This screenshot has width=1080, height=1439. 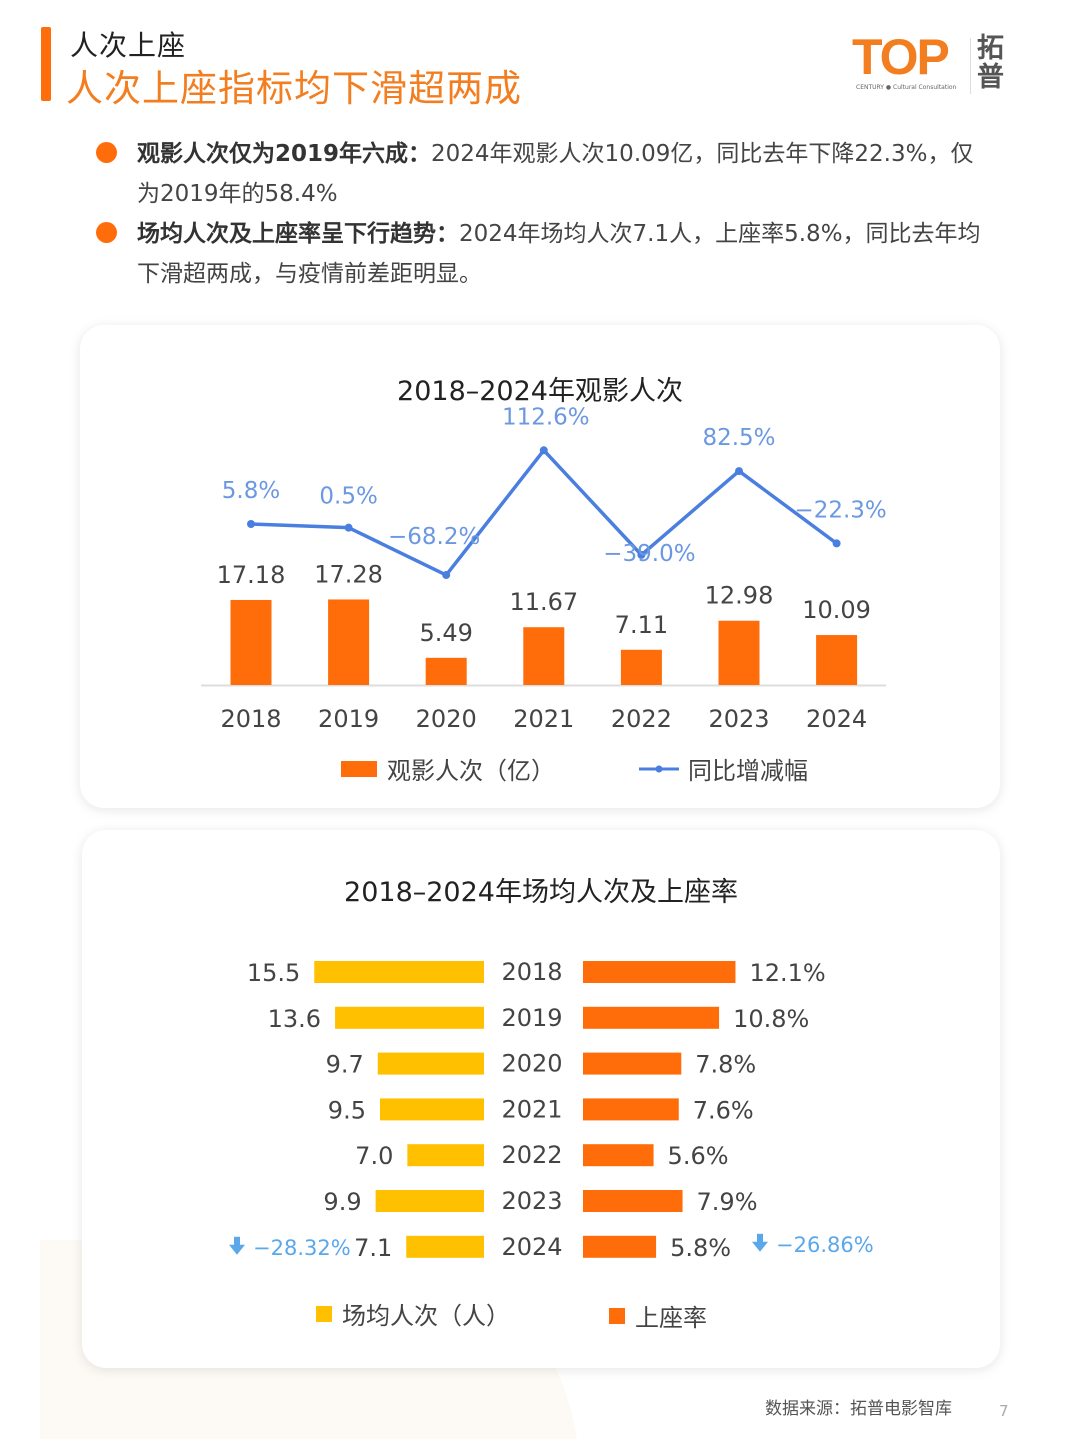 I want to click on legend-bar-swatch, so click(x=359, y=768).